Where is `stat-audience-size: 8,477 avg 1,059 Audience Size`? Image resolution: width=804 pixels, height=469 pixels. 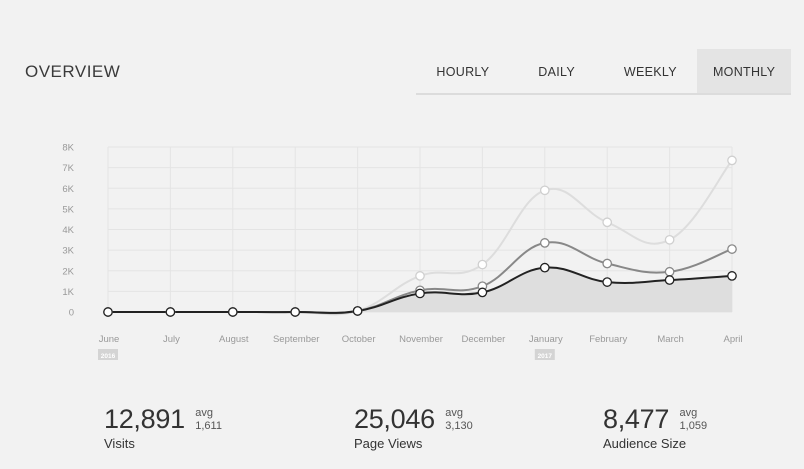 stat-audience-size: 8,477 avg 1,059 Audience Size is located at coordinates (655, 427).